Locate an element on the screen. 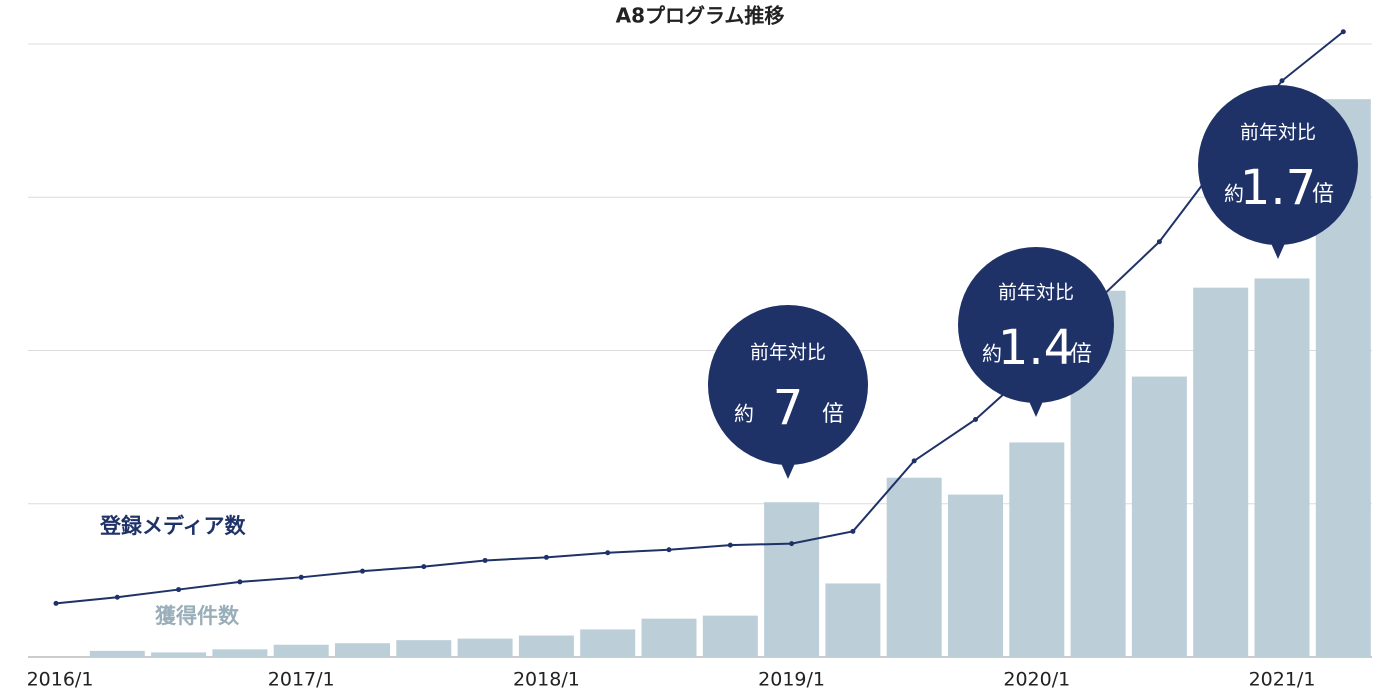 The height and width of the screenshot is (700, 1400). x-tick-label: 2016/1 is located at coordinates (60, 680).